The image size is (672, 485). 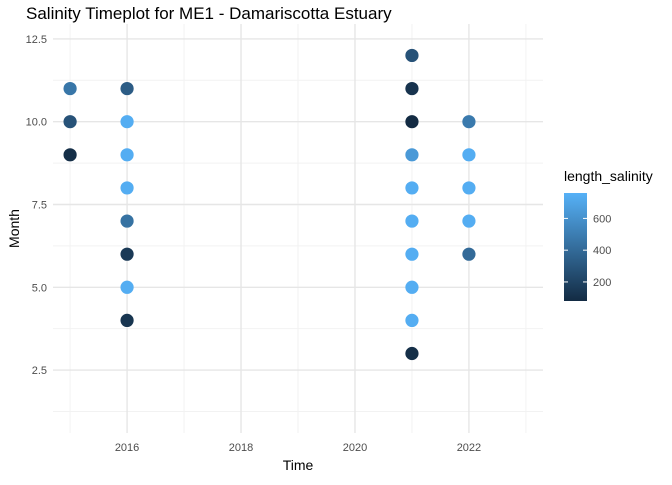 I want to click on y-tick-label: 2.5, so click(x=39, y=371).